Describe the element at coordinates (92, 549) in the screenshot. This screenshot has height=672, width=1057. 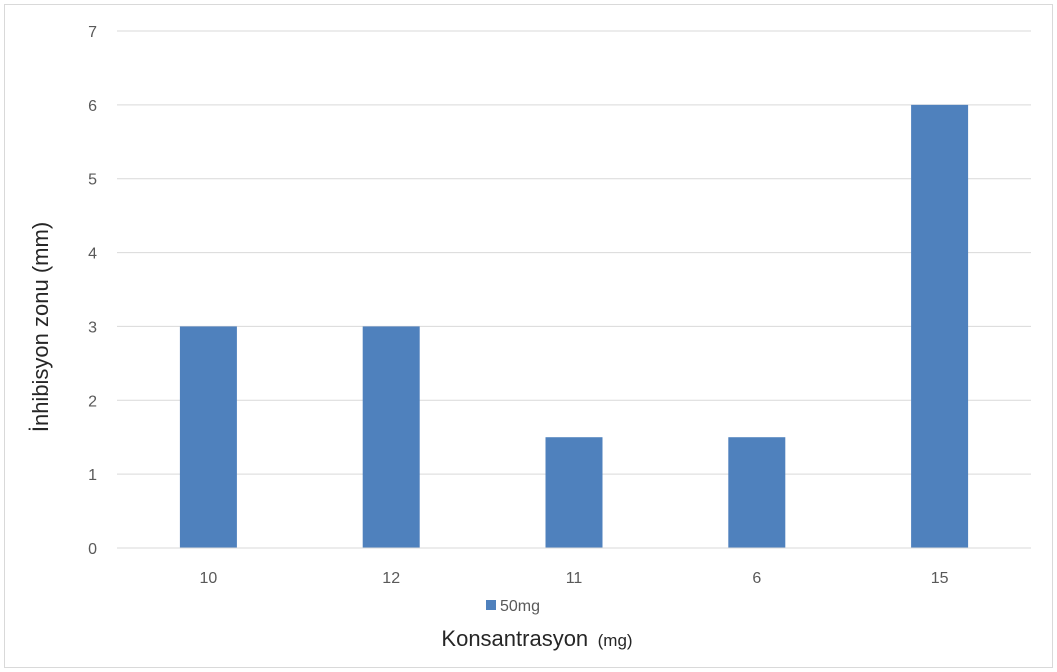
I see `y-tick-label: 0` at that location.